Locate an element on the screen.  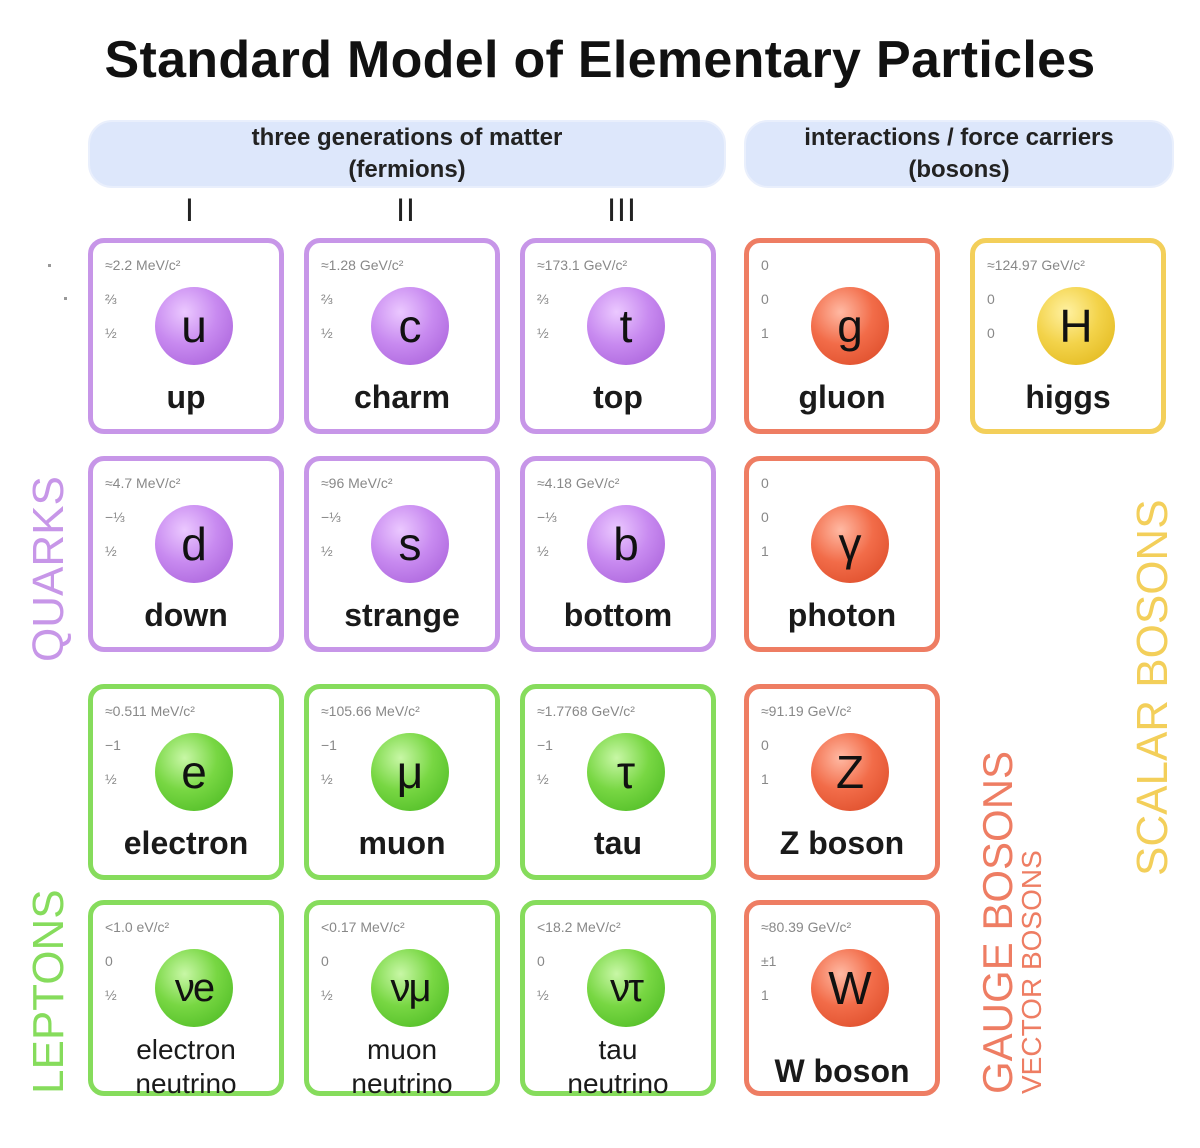
particle-card-muon: ≈105.66 MeV/c² −1 ½ μ muon is located at coordinates (402, 782).